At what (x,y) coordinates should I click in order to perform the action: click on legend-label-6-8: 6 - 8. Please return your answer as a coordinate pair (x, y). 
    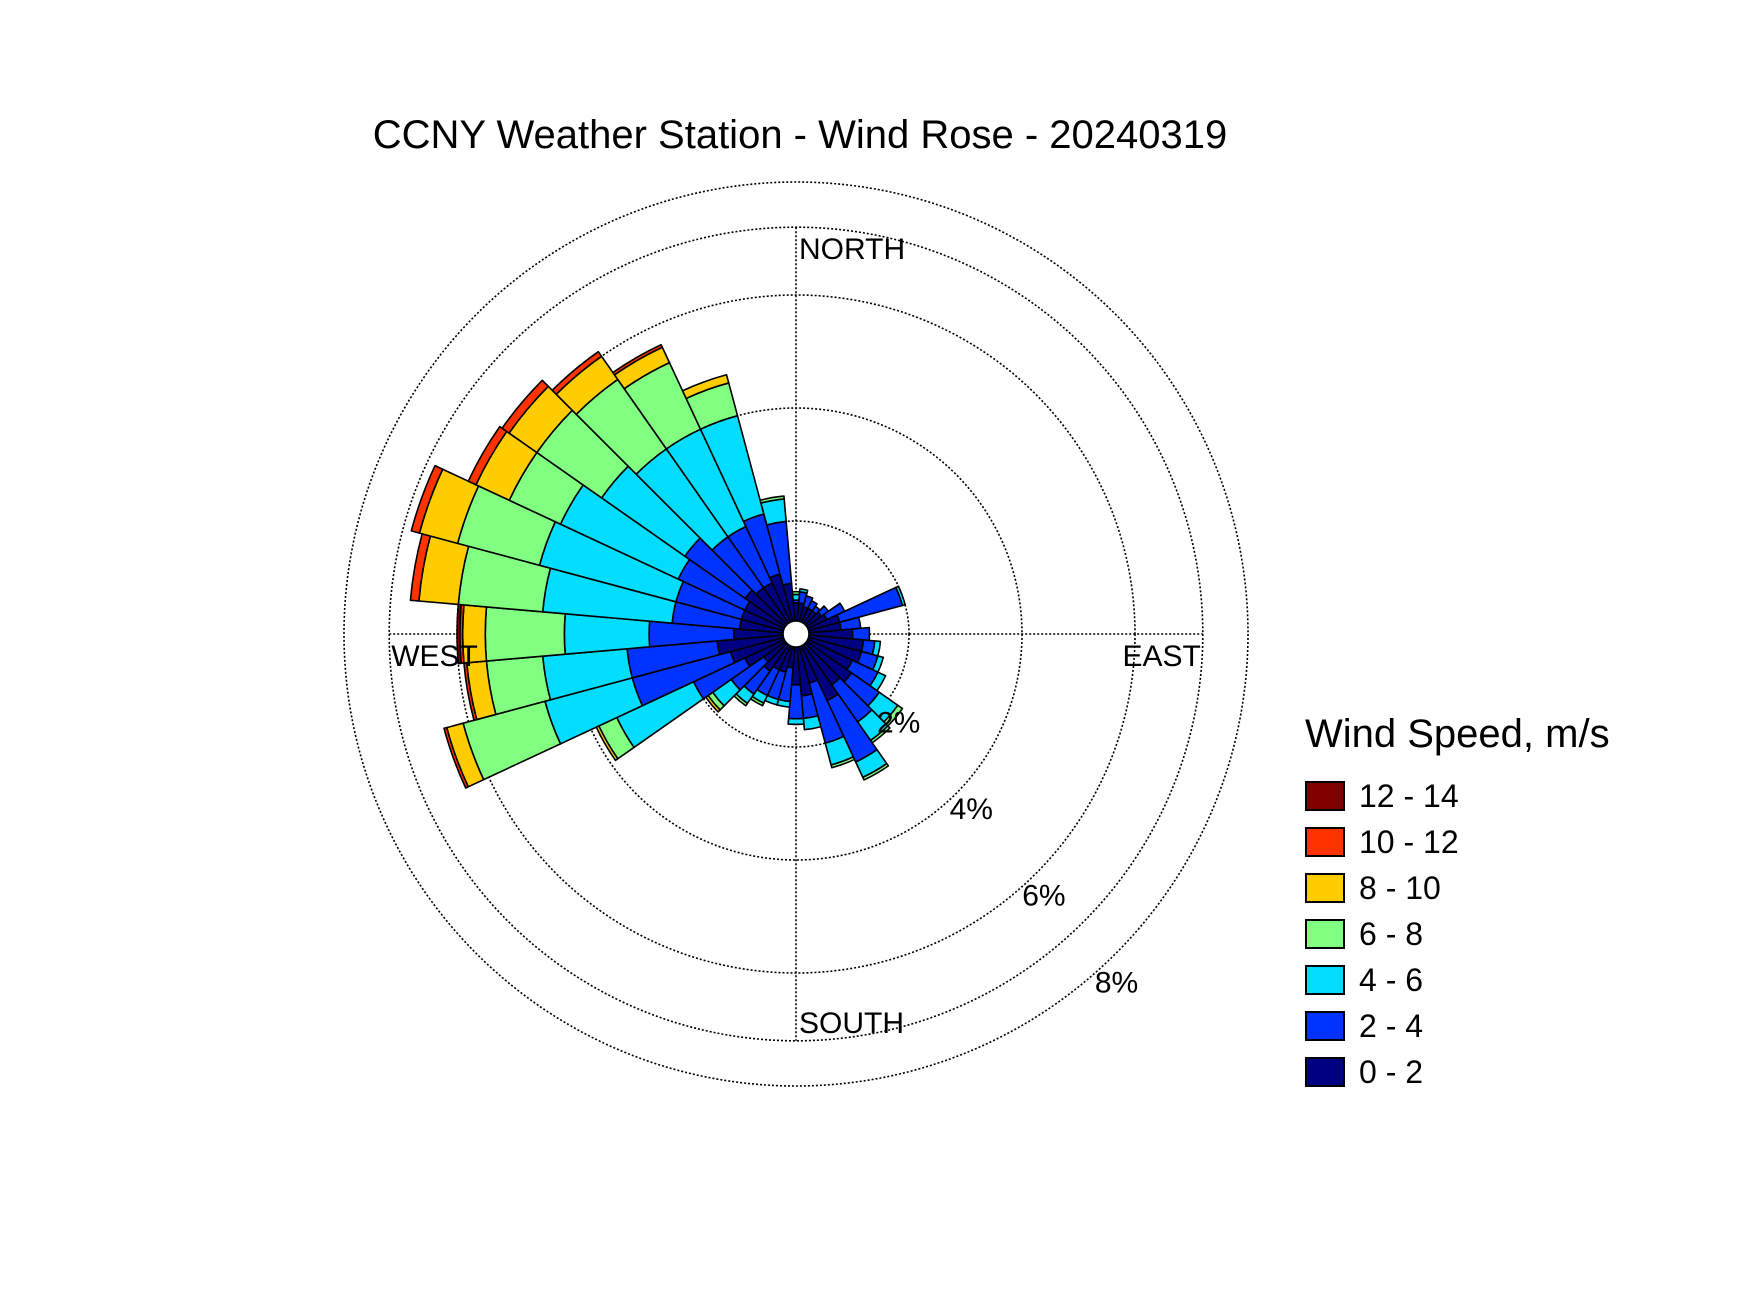
    Looking at the image, I should click on (1391, 933).